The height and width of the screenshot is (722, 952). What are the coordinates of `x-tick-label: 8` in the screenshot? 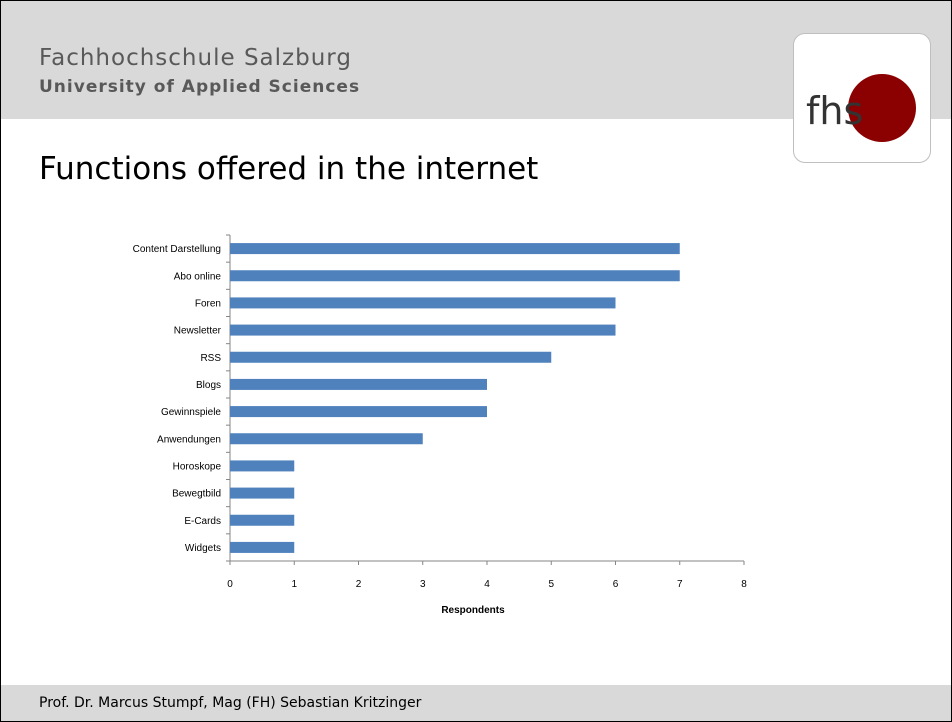 It's located at (744, 584).